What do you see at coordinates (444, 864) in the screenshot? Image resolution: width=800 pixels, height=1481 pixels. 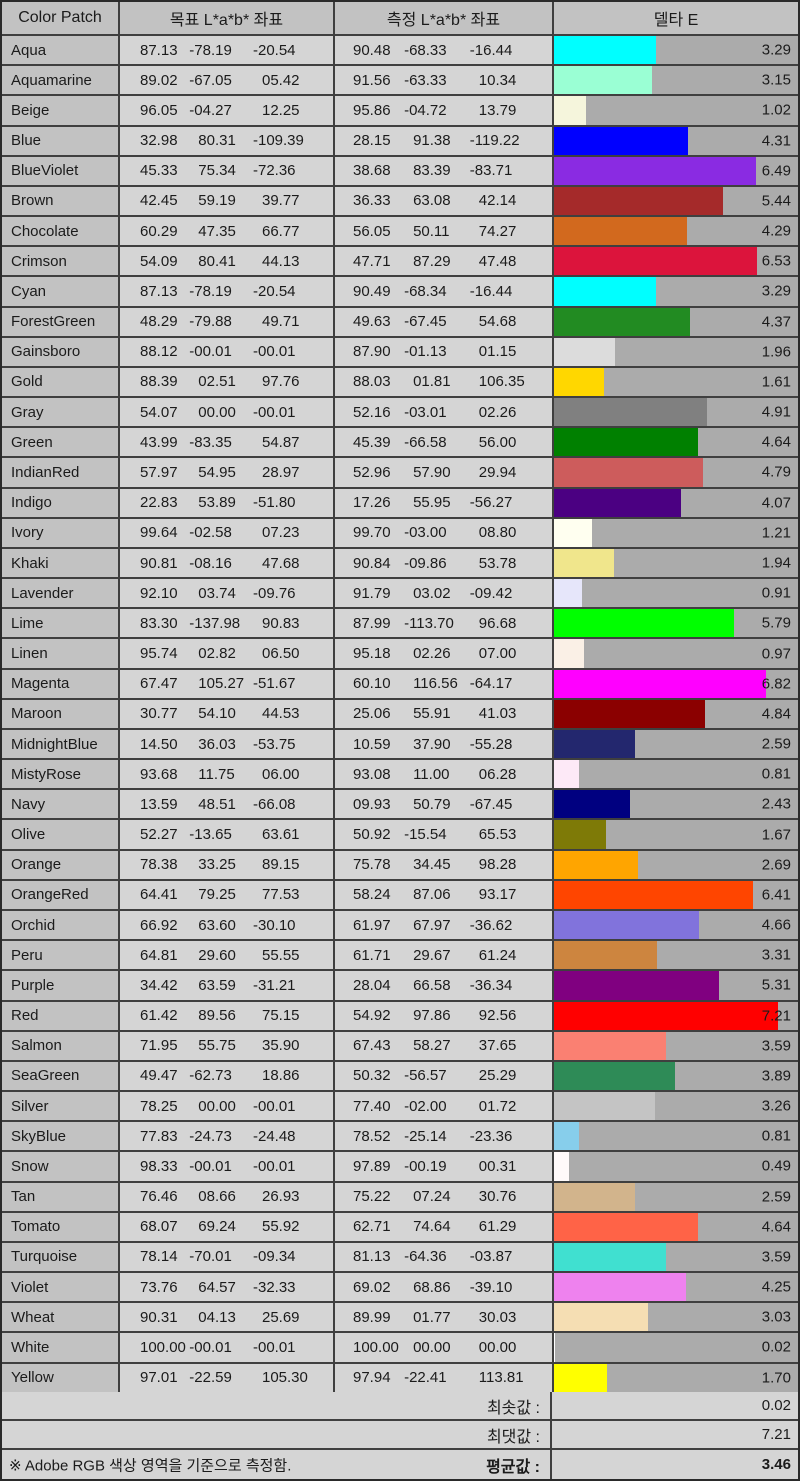 I see `measured-lab-cell: 75.78 34.45 98.28` at bounding box center [444, 864].